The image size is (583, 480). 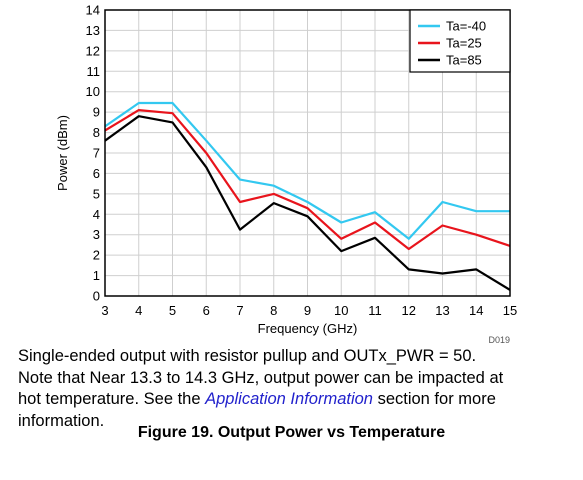 What do you see at coordinates (96, 214) in the screenshot?
I see `y-tick-label: 4` at bounding box center [96, 214].